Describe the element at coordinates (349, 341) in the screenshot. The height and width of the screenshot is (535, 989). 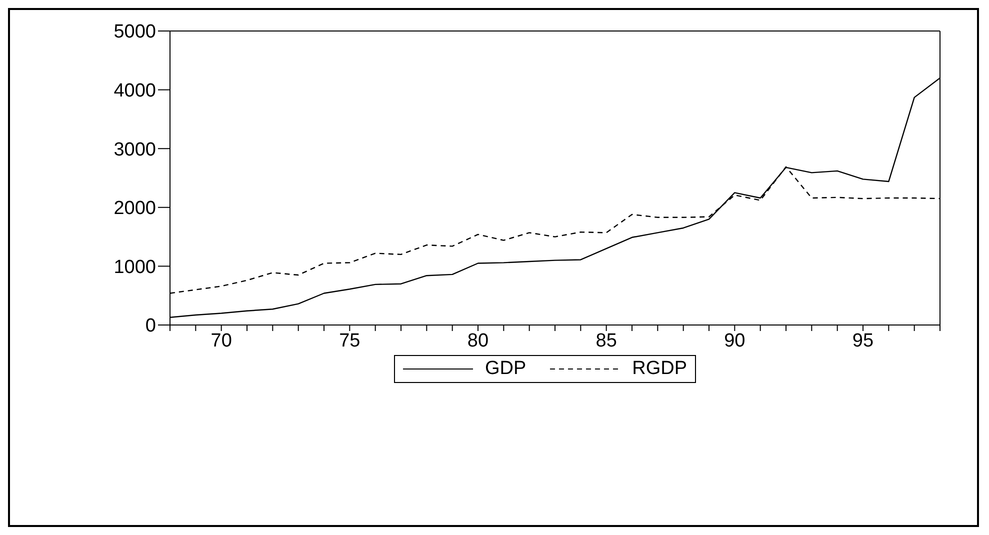
I see `x-tick-label: 75` at that location.